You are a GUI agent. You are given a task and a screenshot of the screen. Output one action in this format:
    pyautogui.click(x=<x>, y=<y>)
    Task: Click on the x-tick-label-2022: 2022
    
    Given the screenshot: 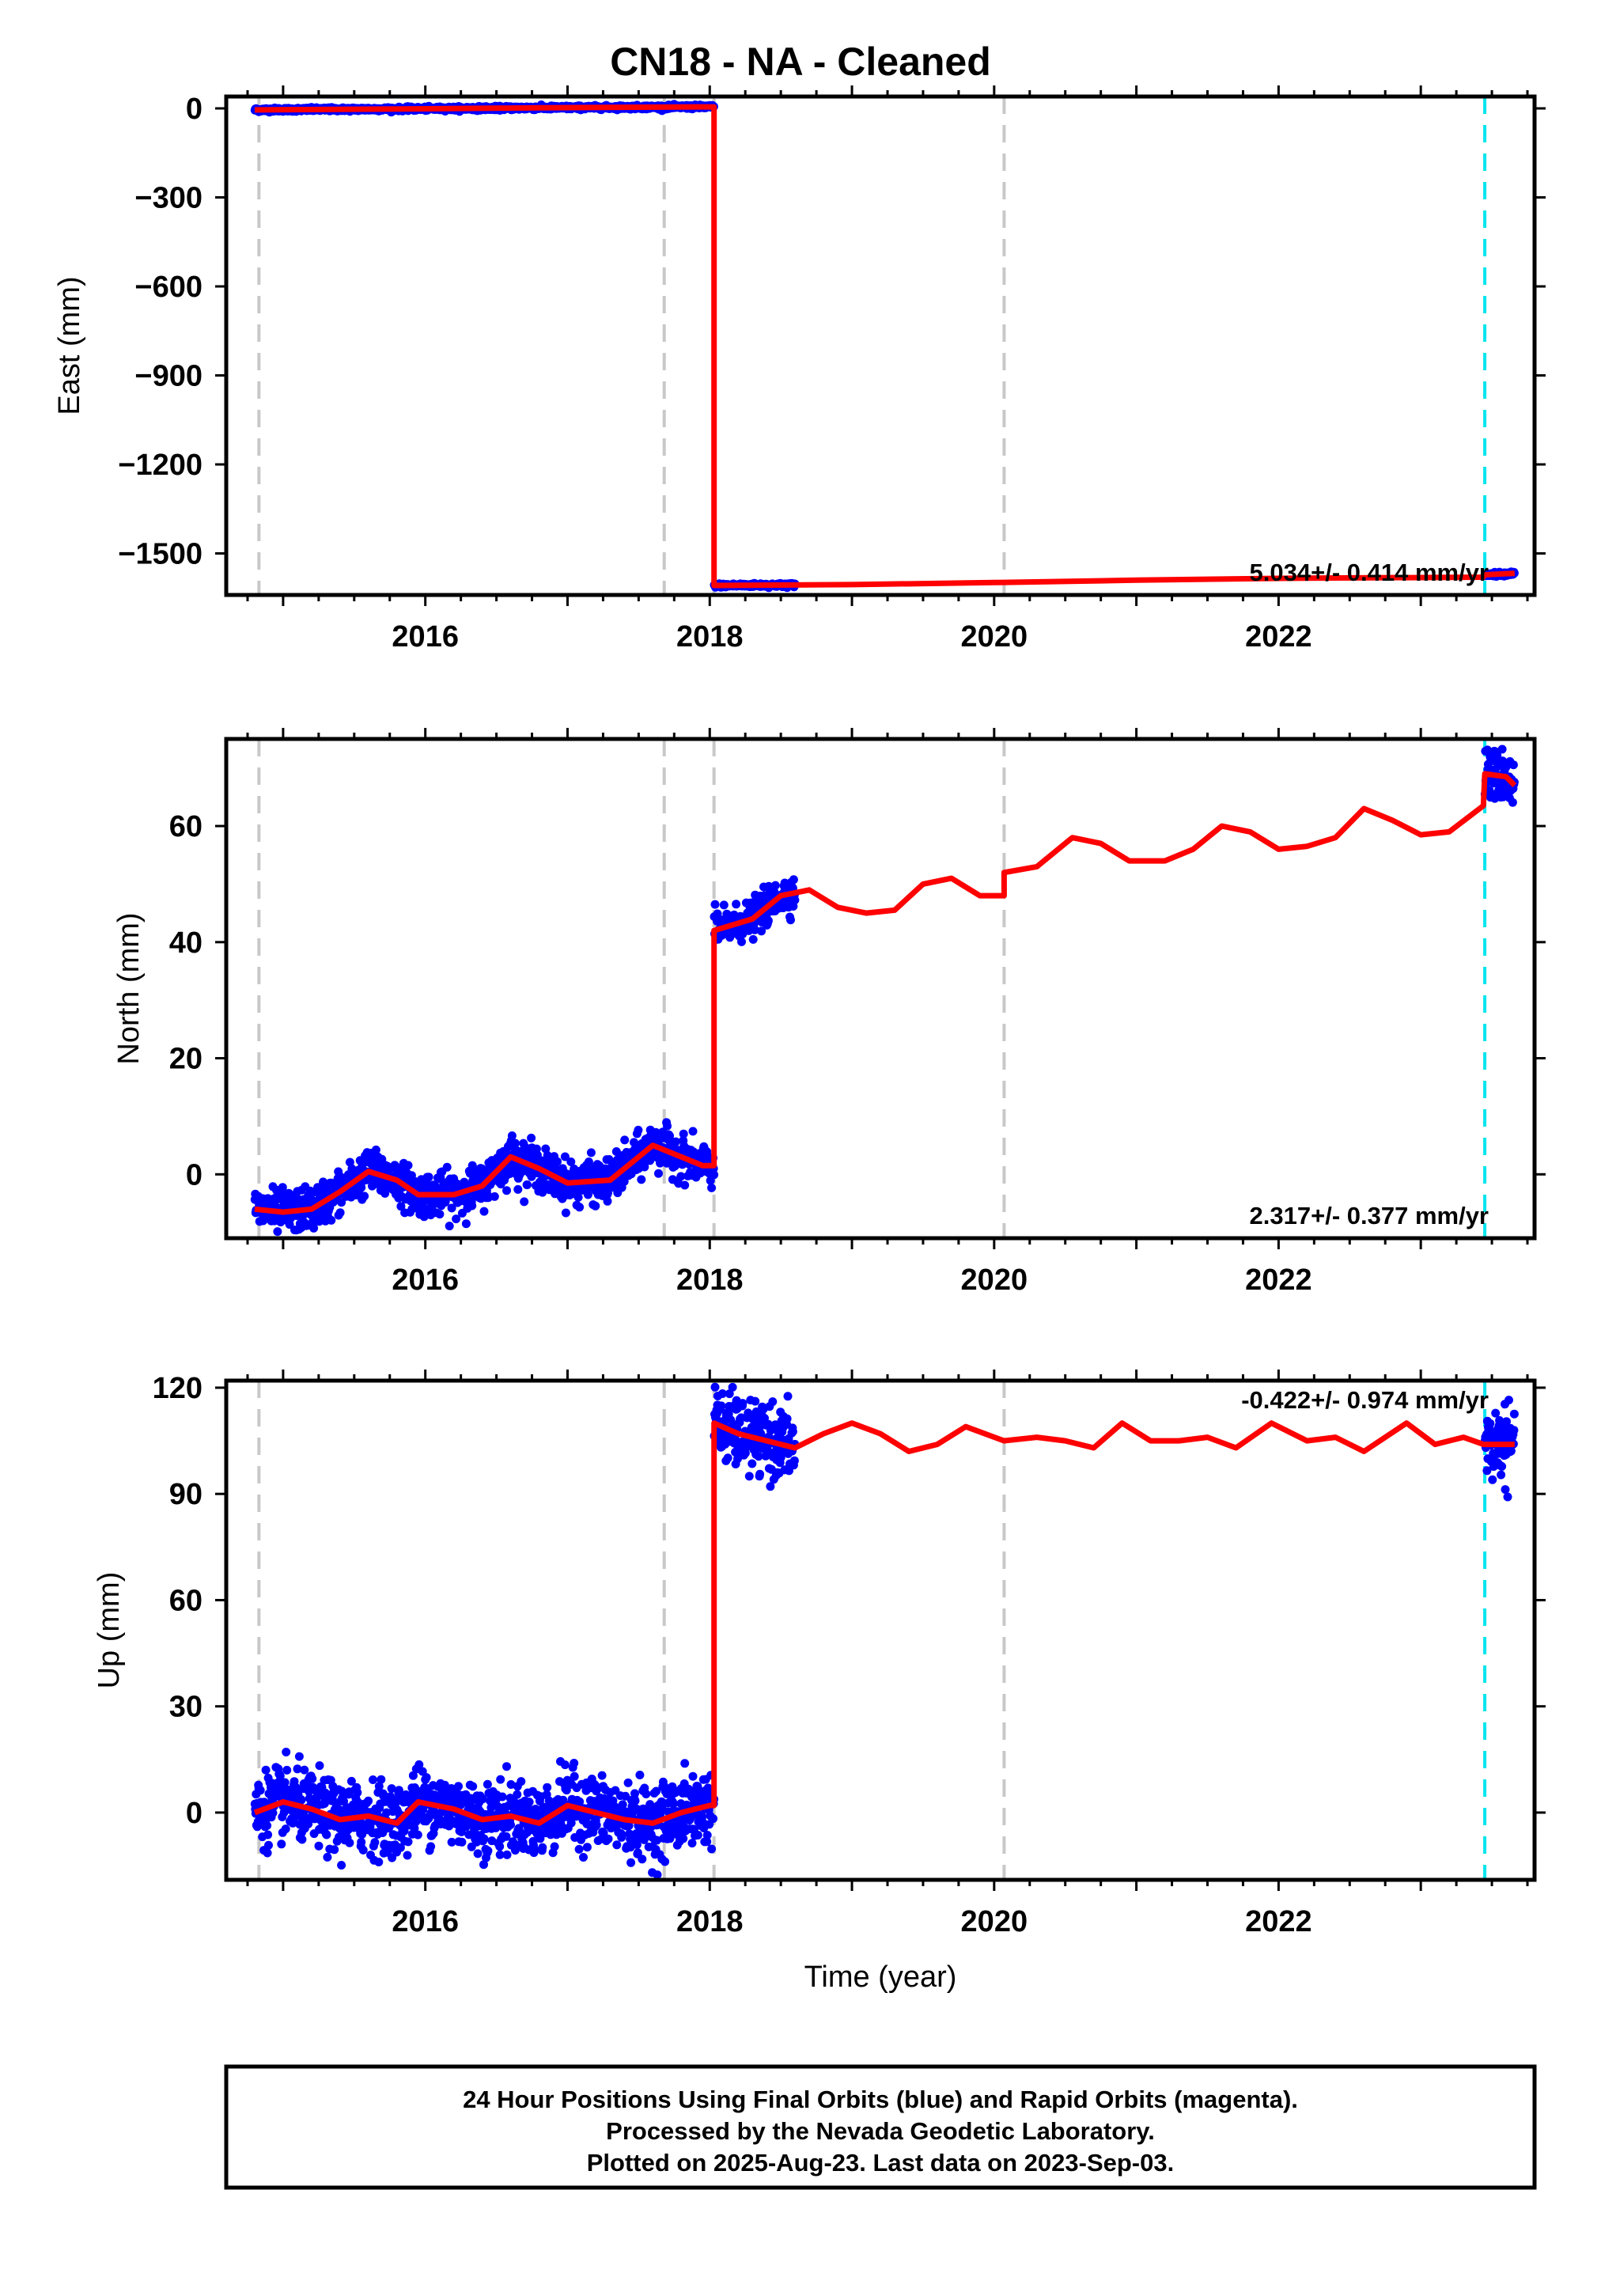 What is the action you would take?
    pyautogui.click(x=1279, y=1921)
    